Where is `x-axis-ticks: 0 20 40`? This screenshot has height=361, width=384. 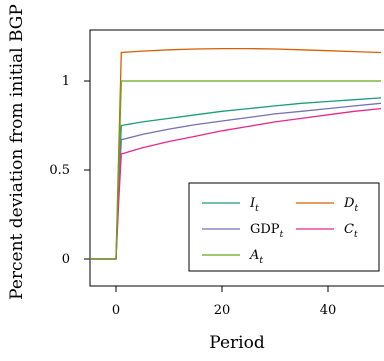 x-axis-ticks: 0 20 40 is located at coordinates (224, 302).